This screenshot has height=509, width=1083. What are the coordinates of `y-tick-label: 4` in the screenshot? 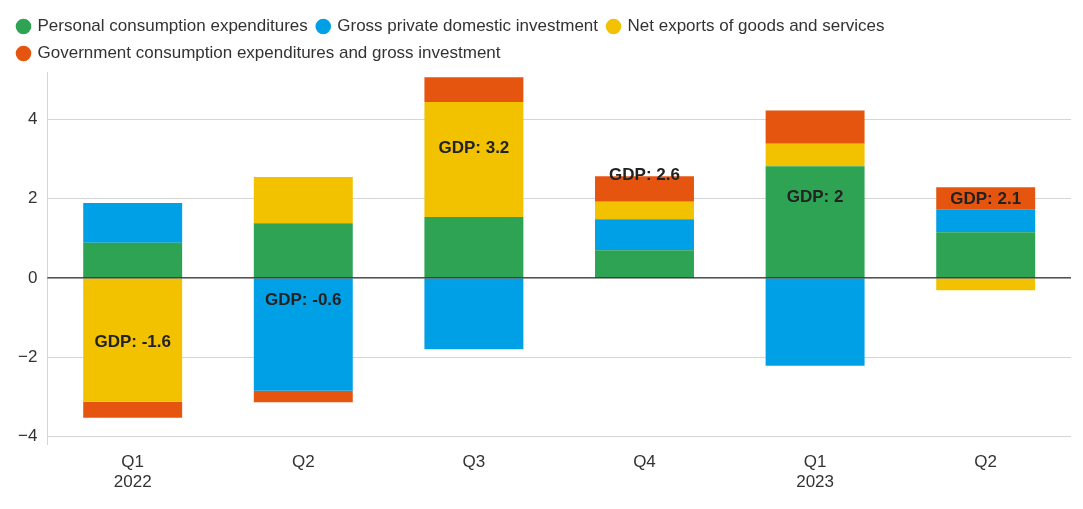 It's located at (32, 119).